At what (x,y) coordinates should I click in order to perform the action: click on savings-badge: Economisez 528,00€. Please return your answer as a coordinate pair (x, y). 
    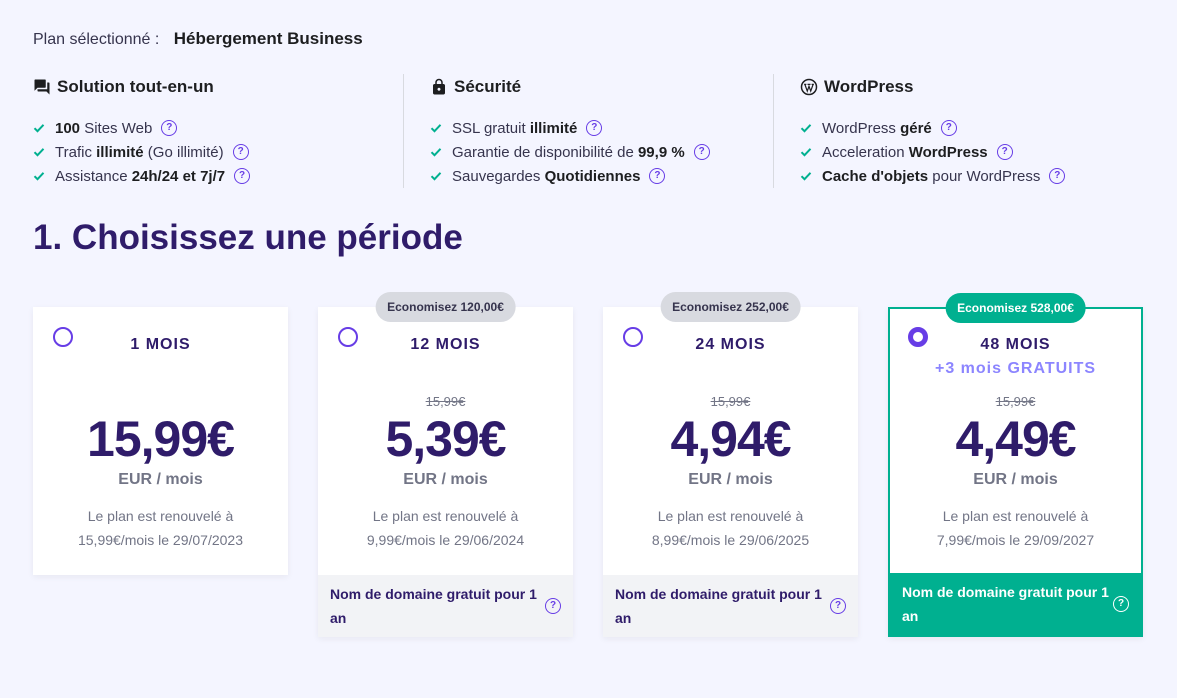
    Looking at the image, I should click on (1015, 308).